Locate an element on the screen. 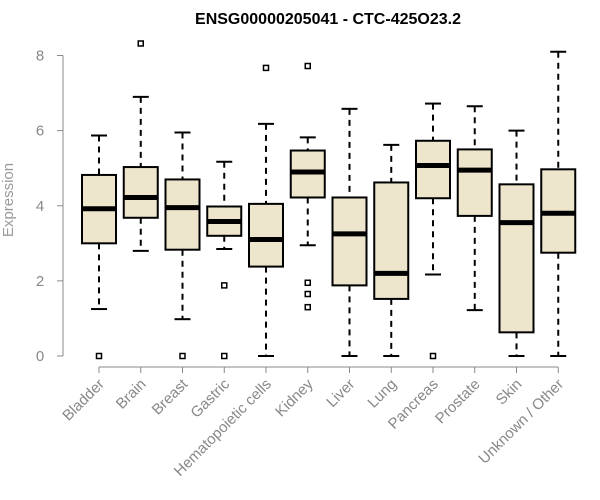 The image size is (600, 500). y-axis-label: Expression is located at coordinates (8, 200).